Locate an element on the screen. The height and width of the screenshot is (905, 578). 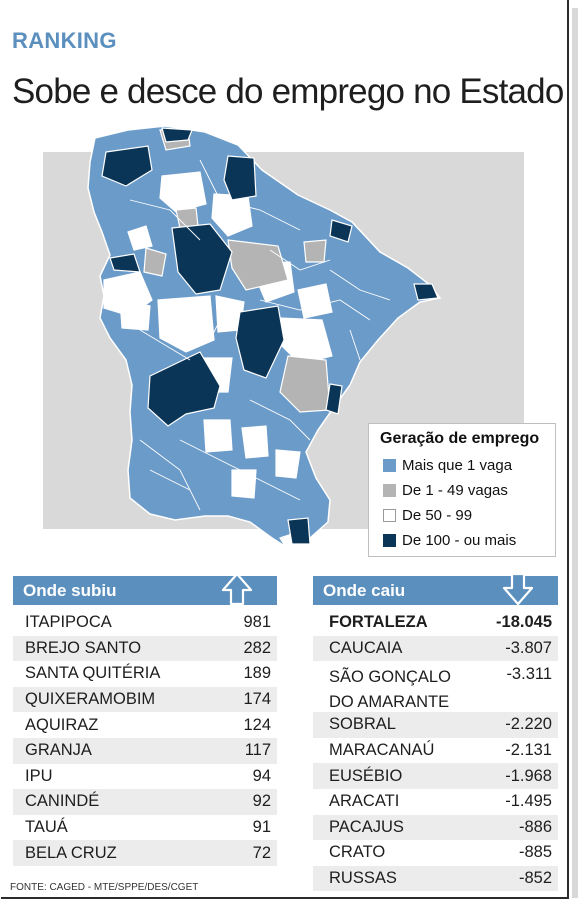
city-value: 72 is located at coordinates (261, 852).